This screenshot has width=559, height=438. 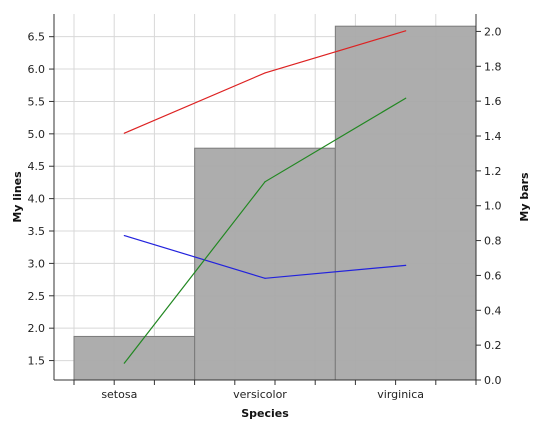 I want to click on left-tick-label: 4.5, so click(x=37, y=166).